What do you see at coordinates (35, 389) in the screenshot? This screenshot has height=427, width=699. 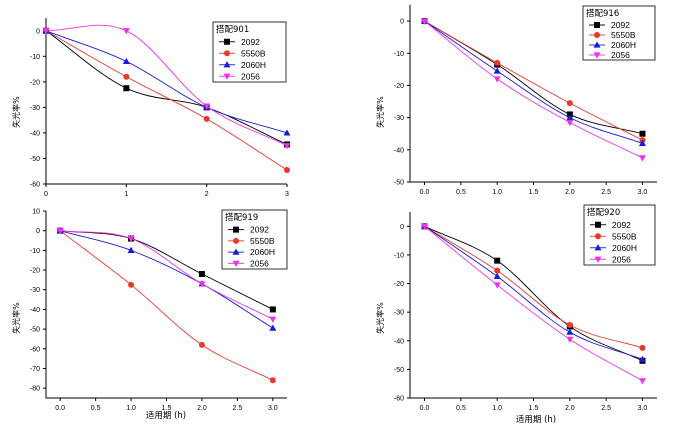 I see `y-tick-label: -80` at bounding box center [35, 389].